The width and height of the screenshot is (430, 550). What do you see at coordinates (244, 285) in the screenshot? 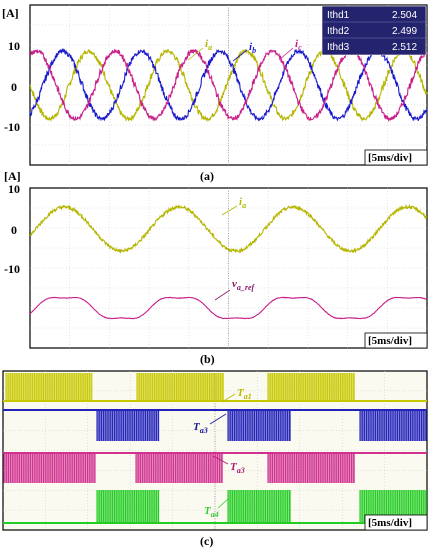
I see `panel-b-label-vref: va_ref` at bounding box center [244, 285].